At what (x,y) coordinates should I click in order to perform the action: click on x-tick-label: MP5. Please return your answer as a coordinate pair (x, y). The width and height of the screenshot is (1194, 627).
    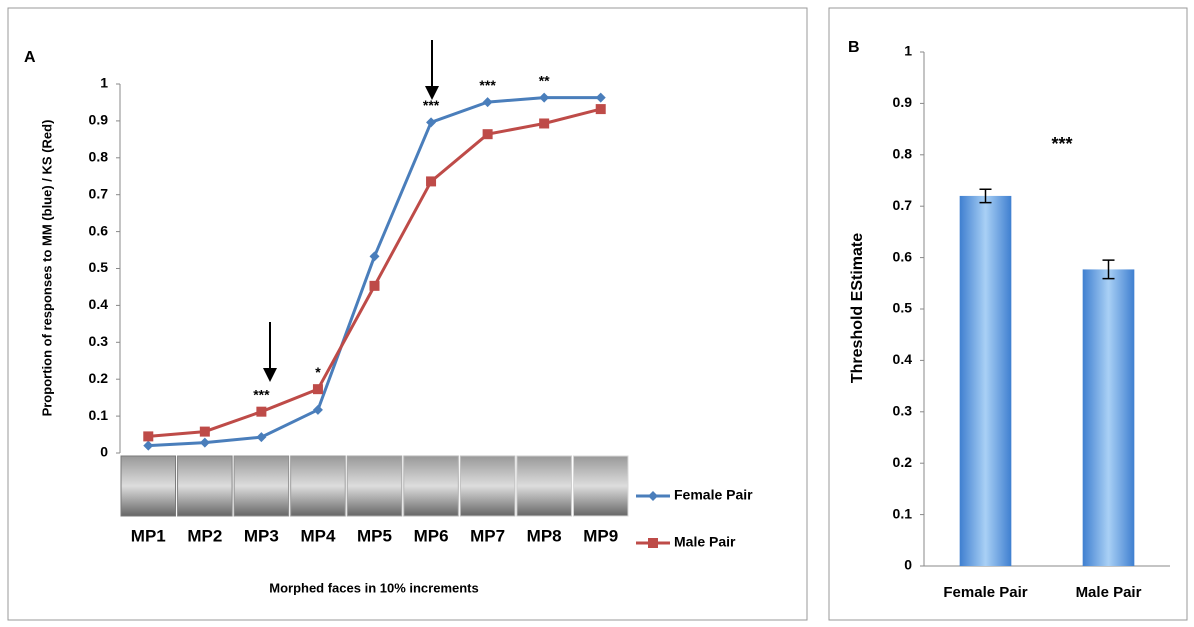
    Looking at the image, I should click on (374, 535).